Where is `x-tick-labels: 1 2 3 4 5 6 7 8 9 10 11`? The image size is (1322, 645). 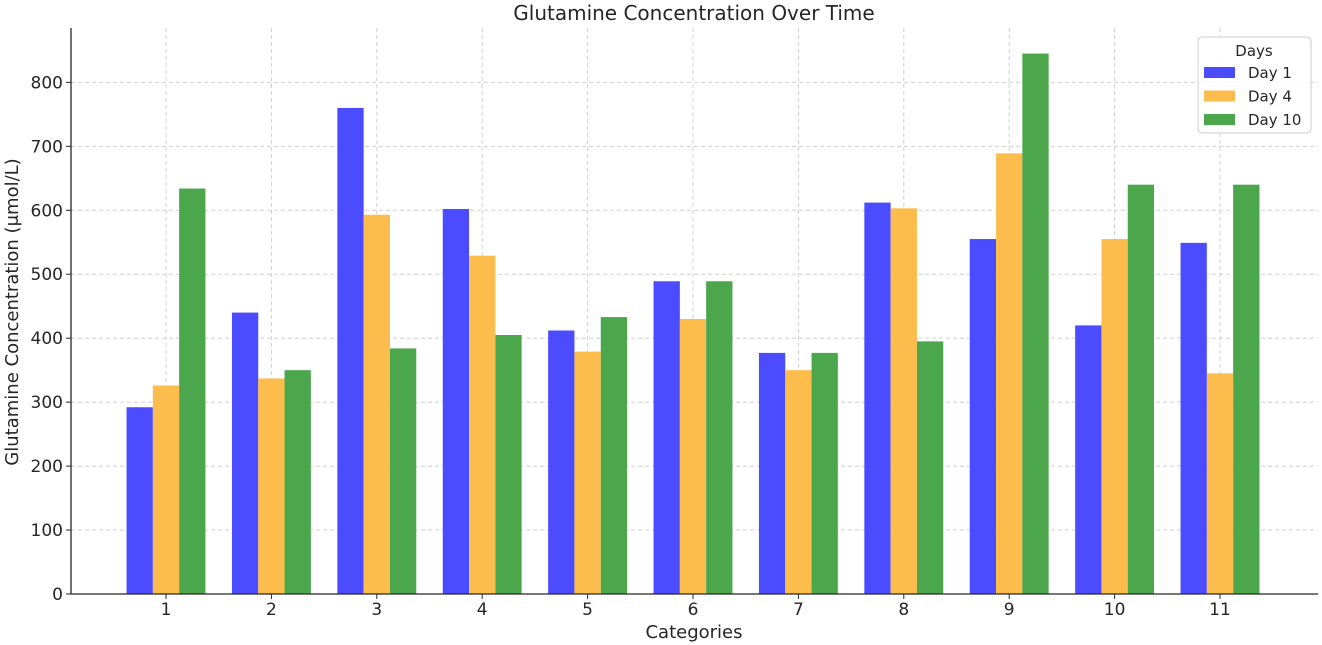
x-tick-labels: 1 2 3 4 5 6 7 8 9 10 11 is located at coordinates (696, 610).